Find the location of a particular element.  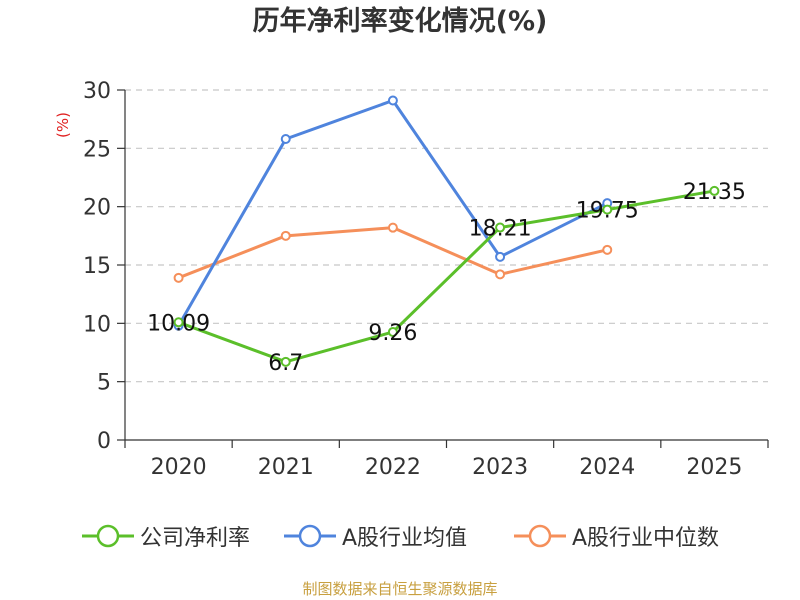

y-tick-label: 5 is located at coordinates (104, 383).